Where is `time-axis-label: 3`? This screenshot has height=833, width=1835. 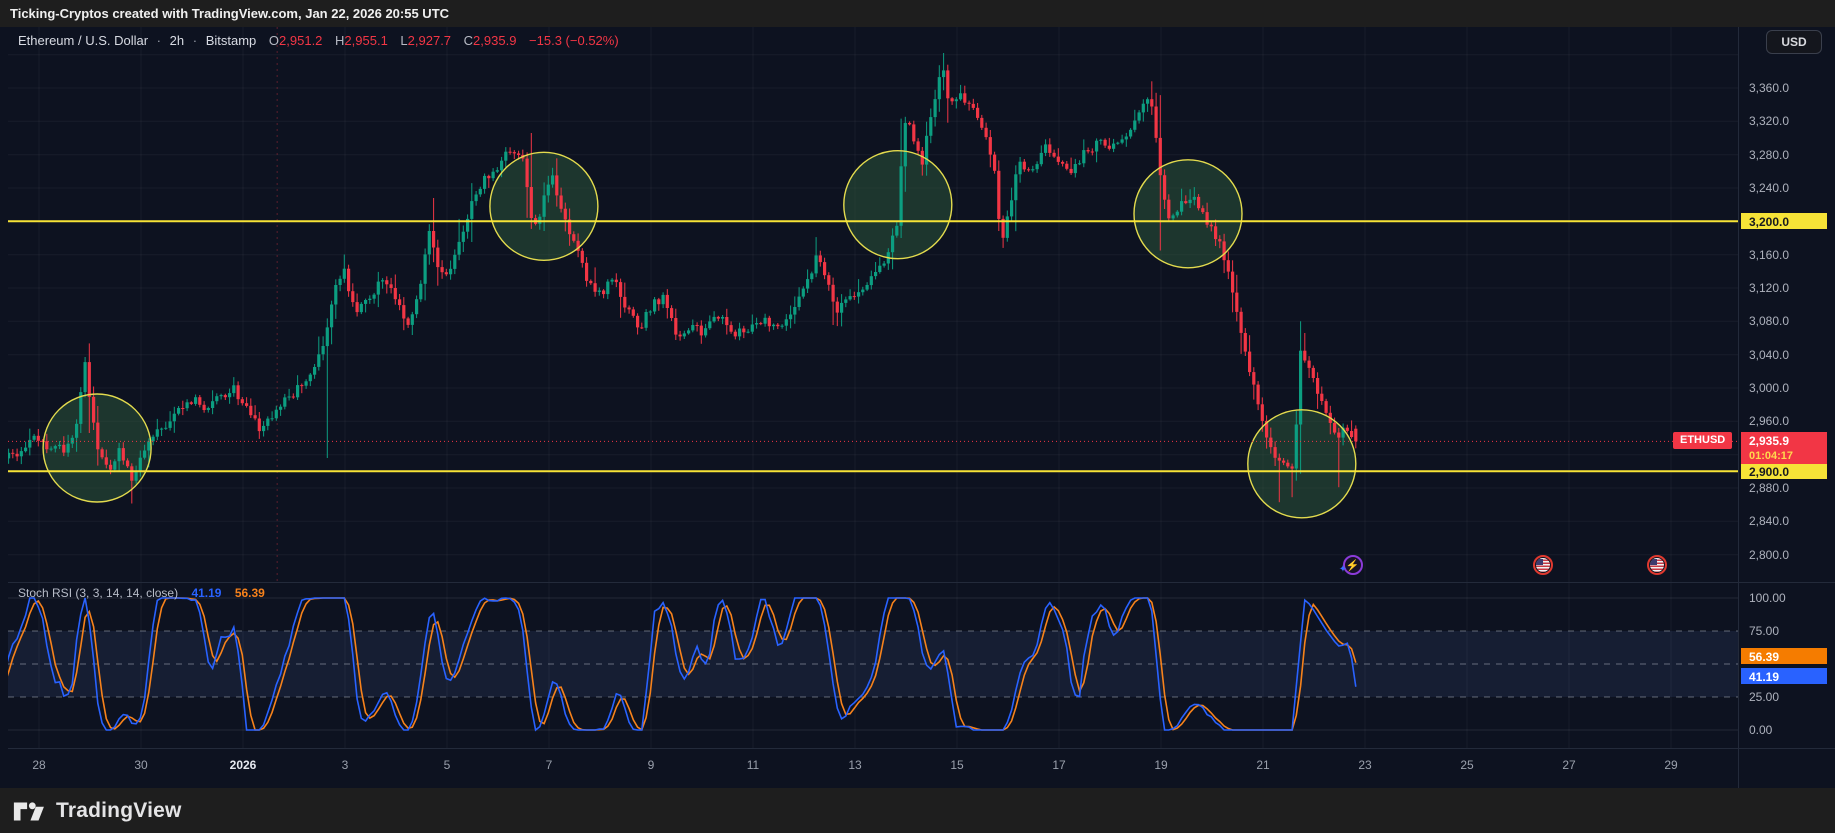
time-axis-label: 3 is located at coordinates (345, 765).